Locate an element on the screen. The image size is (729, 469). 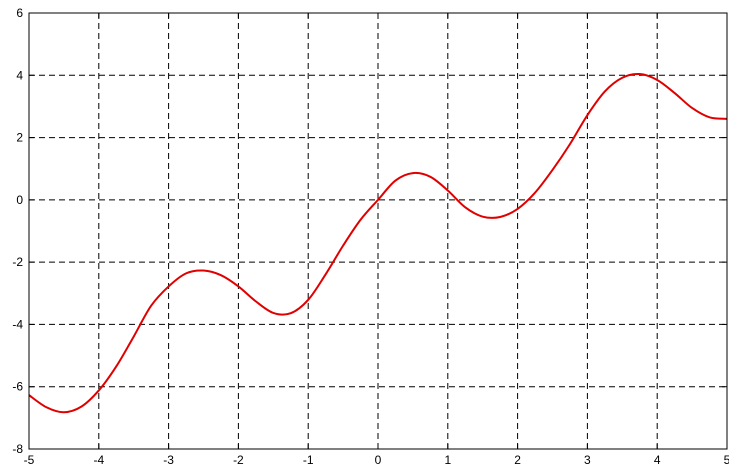
y-tick-label: 6 is located at coordinates (19, 13).